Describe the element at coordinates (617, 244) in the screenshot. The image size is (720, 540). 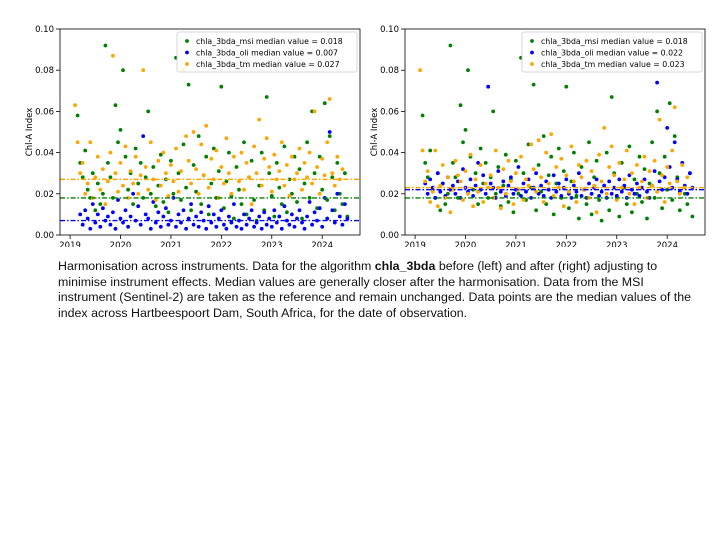
I see `right-x-tick-label: 2023` at that location.